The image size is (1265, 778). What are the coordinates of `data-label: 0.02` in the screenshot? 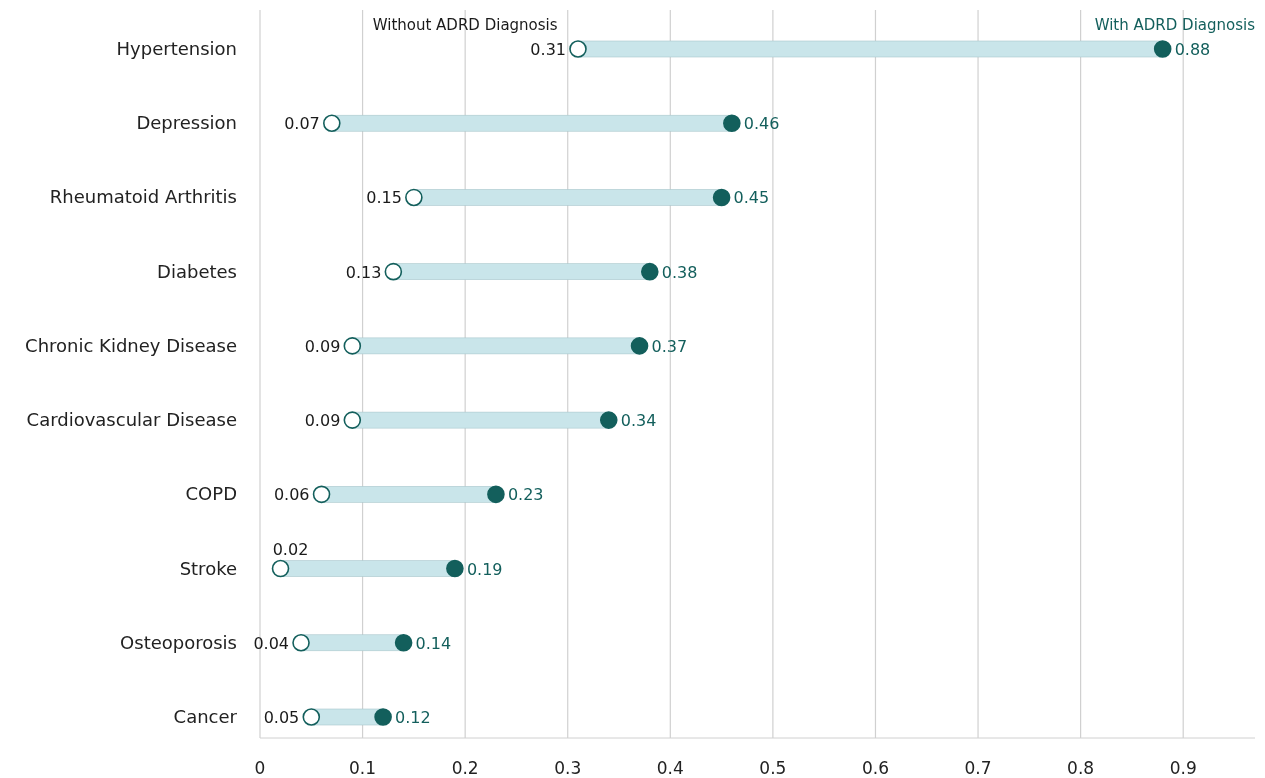 It's located at (290, 549).